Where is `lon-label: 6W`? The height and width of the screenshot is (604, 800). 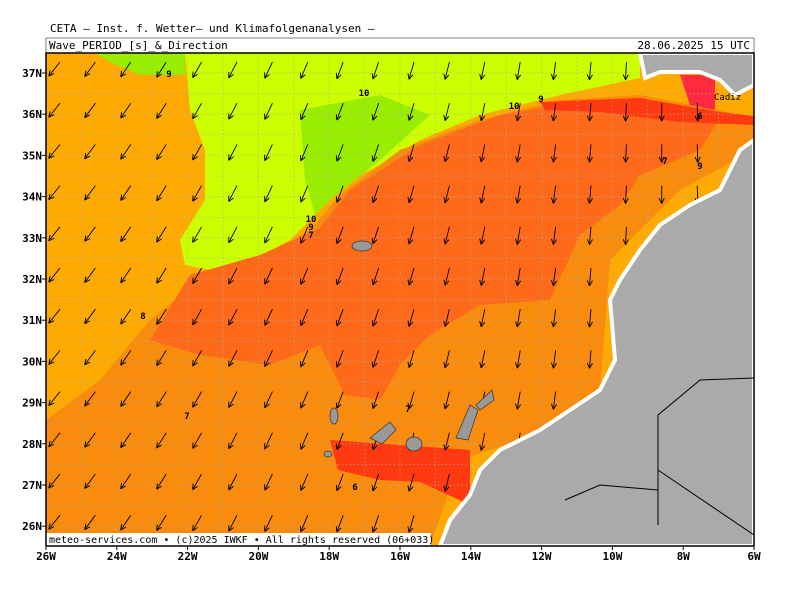
lon-label: 6W is located at coordinates (754, 556).